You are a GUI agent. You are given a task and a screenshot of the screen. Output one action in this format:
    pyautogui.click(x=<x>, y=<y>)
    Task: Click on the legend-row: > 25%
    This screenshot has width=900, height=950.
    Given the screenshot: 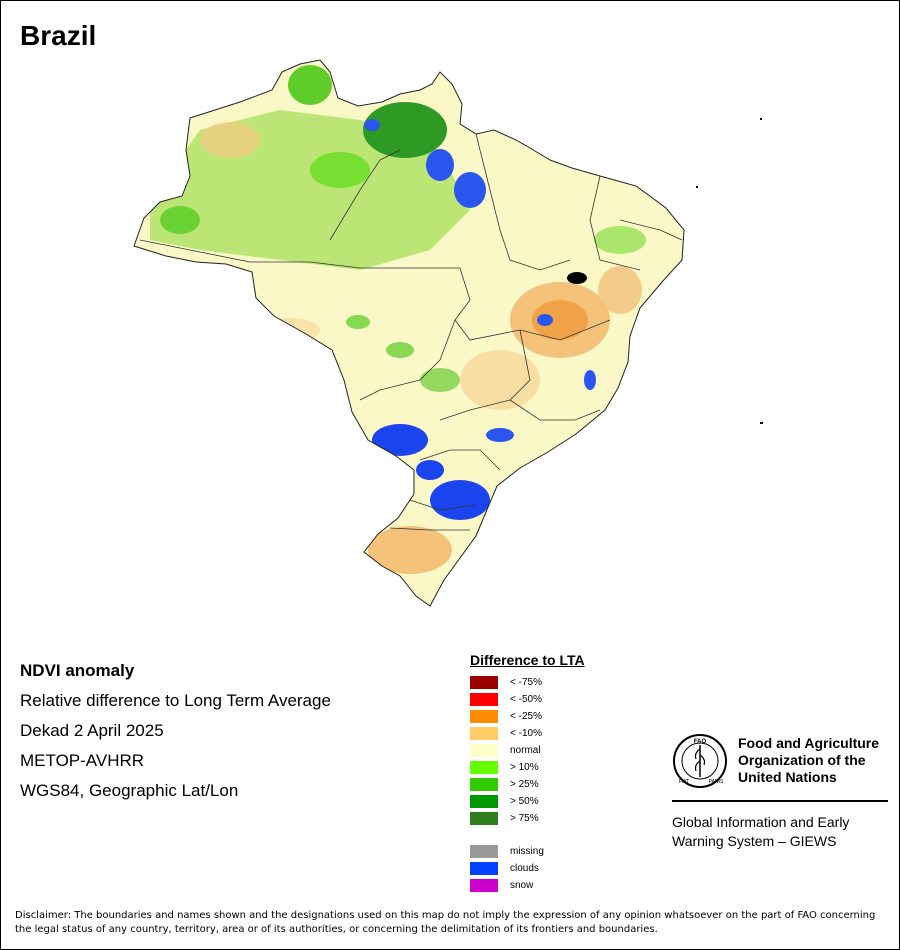 What is the action you would take?
    pyautogui.click(x=527, y=784)
    